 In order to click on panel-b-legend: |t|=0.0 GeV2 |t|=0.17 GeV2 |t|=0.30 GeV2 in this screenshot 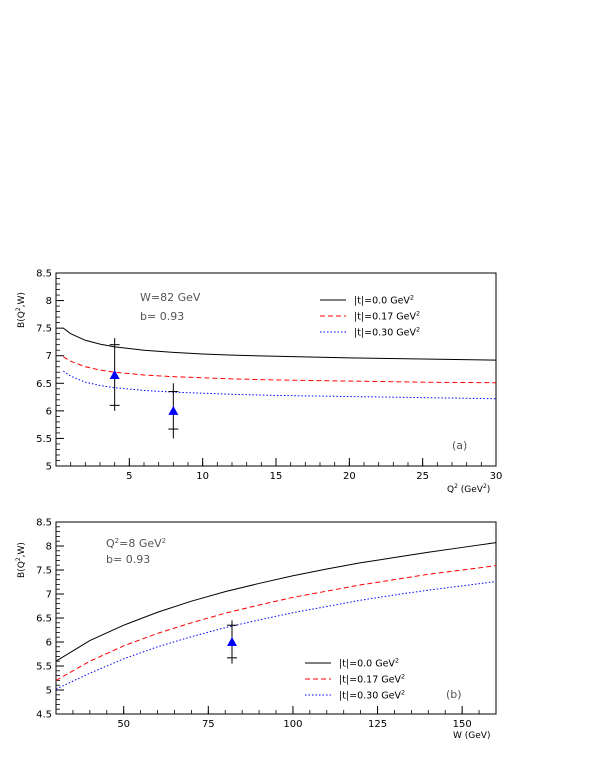, I will do `click(355, 679)`.